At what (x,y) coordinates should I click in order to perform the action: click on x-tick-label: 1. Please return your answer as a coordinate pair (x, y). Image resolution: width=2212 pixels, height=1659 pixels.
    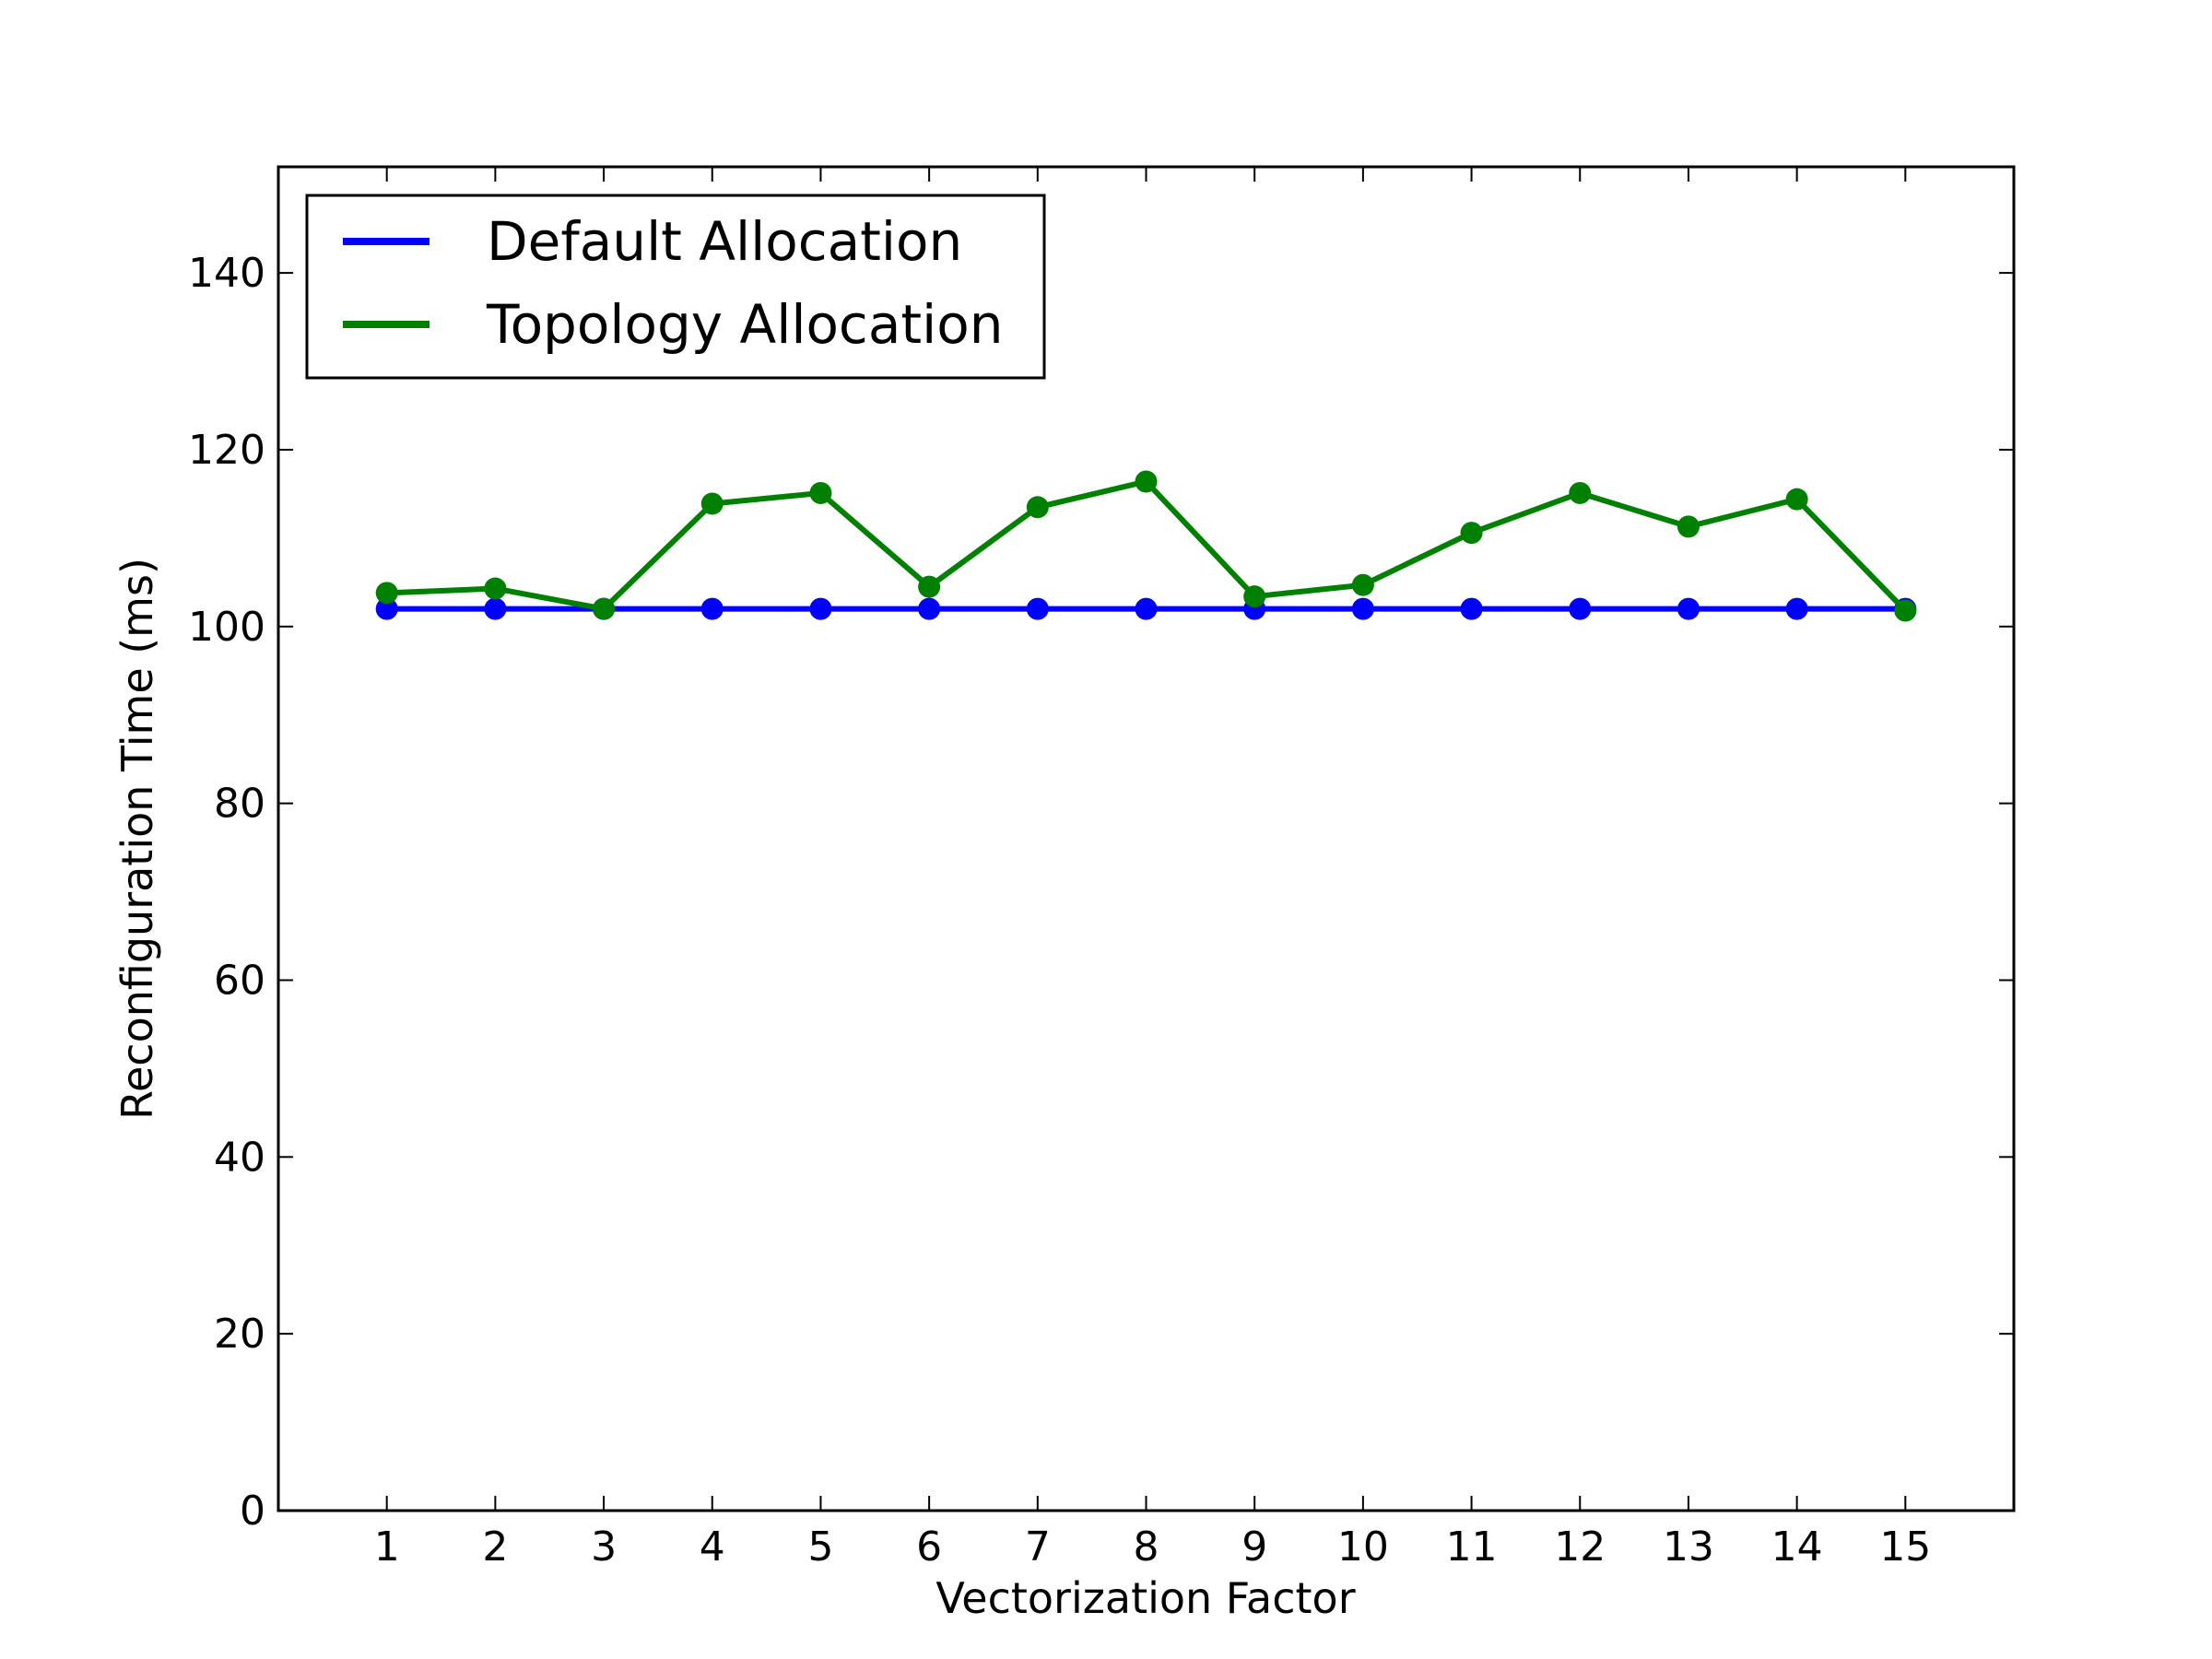
    Looking at the image, I should click on (387, 1547).